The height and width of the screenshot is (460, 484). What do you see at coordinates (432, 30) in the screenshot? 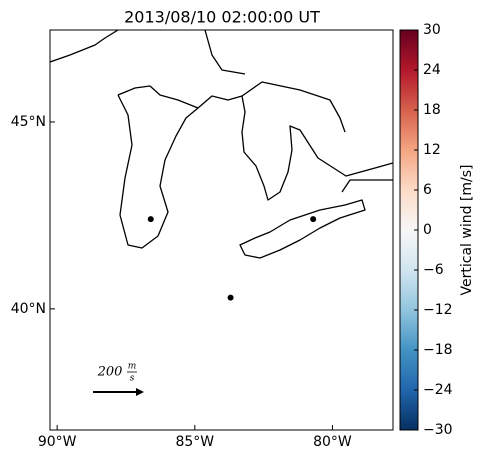
I see `colorbar-tick-label: 30` at bounding box center [432, 30].